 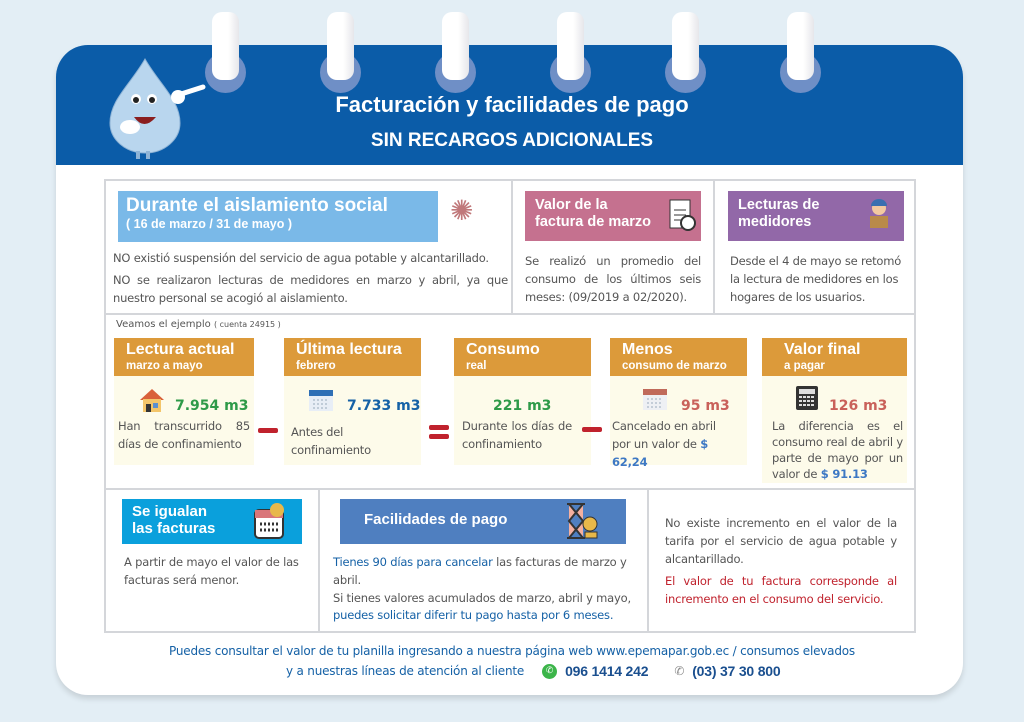 I want to click on worker-icon, so click(x=879, y=213).